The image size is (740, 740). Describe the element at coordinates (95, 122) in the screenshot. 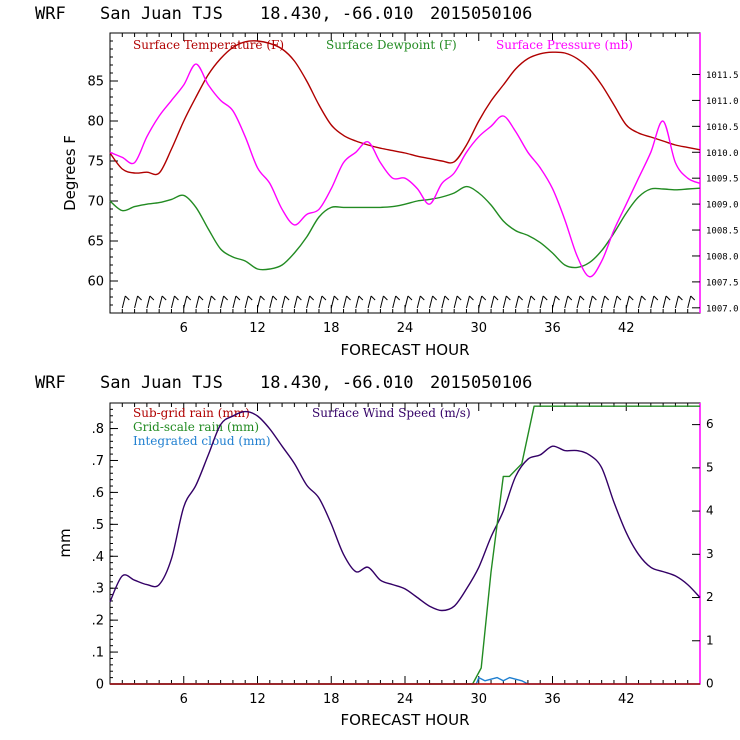

I see `y-tick-label: 80` at that location.